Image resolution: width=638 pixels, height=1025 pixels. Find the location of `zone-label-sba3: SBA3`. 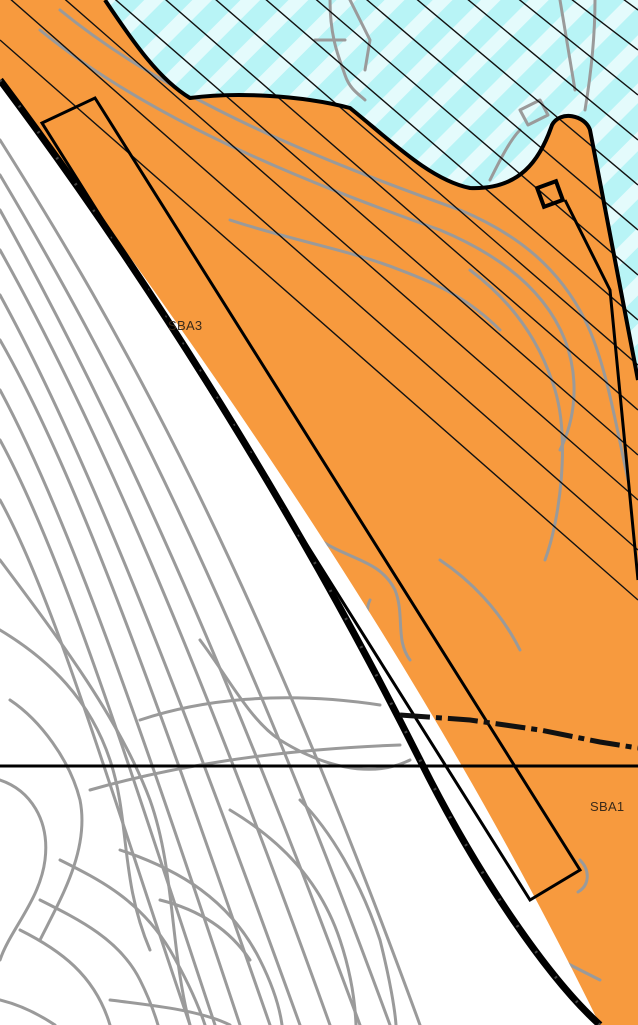

zone-label-sba3: SBA3 is located at coordinates (185, 325).